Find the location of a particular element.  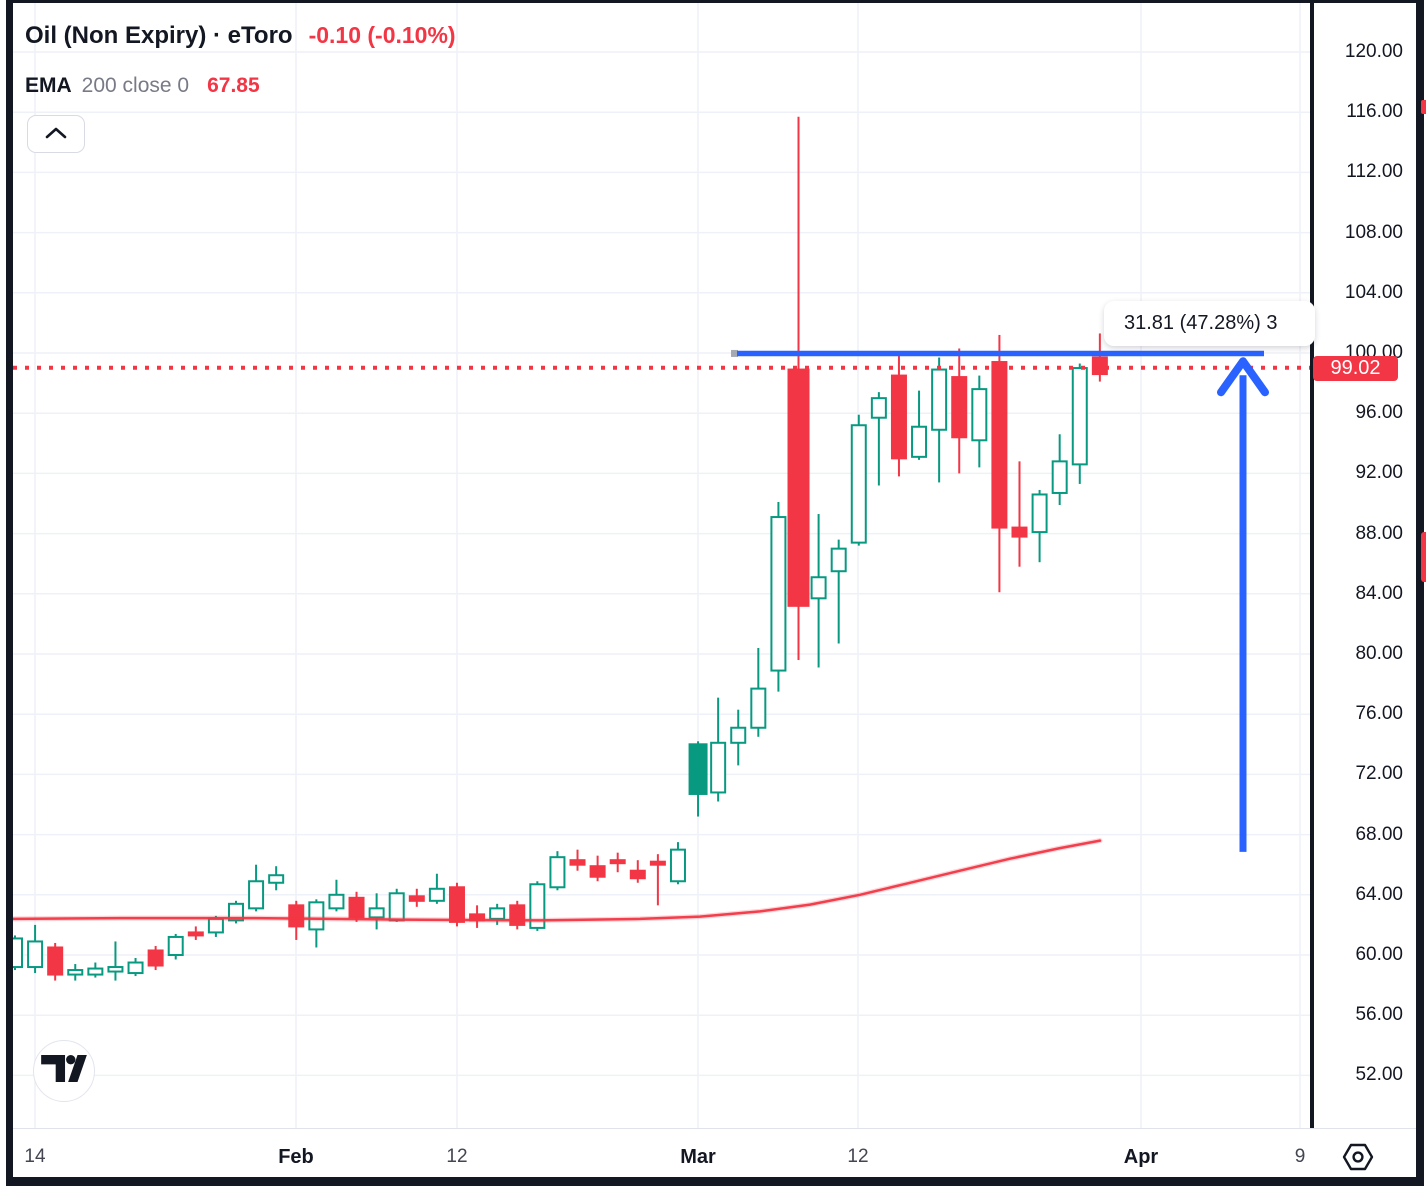

frame-border-right is located at coordinates (1420, 593).